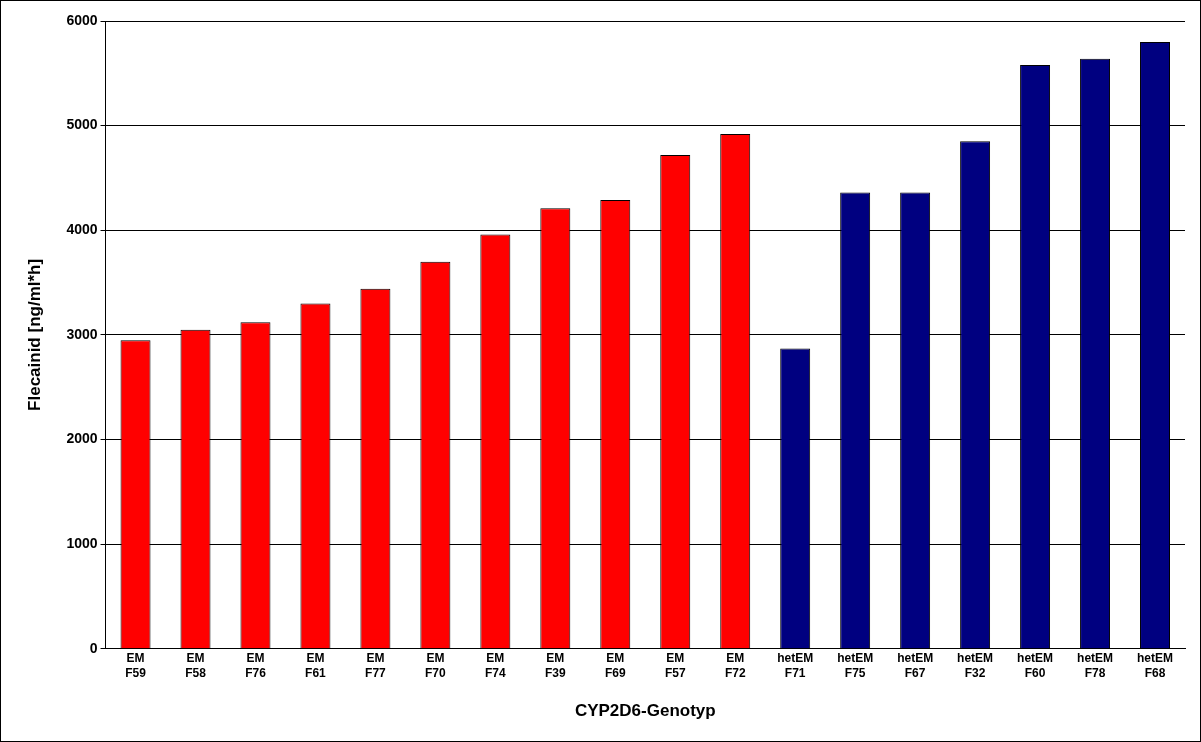 The width and height of the screenshot is (1201, 742). What do you see at coordinates (675, 665) in the screenshot?
I see `x-tick-label: EM F57` at bounding box center [675, 665].